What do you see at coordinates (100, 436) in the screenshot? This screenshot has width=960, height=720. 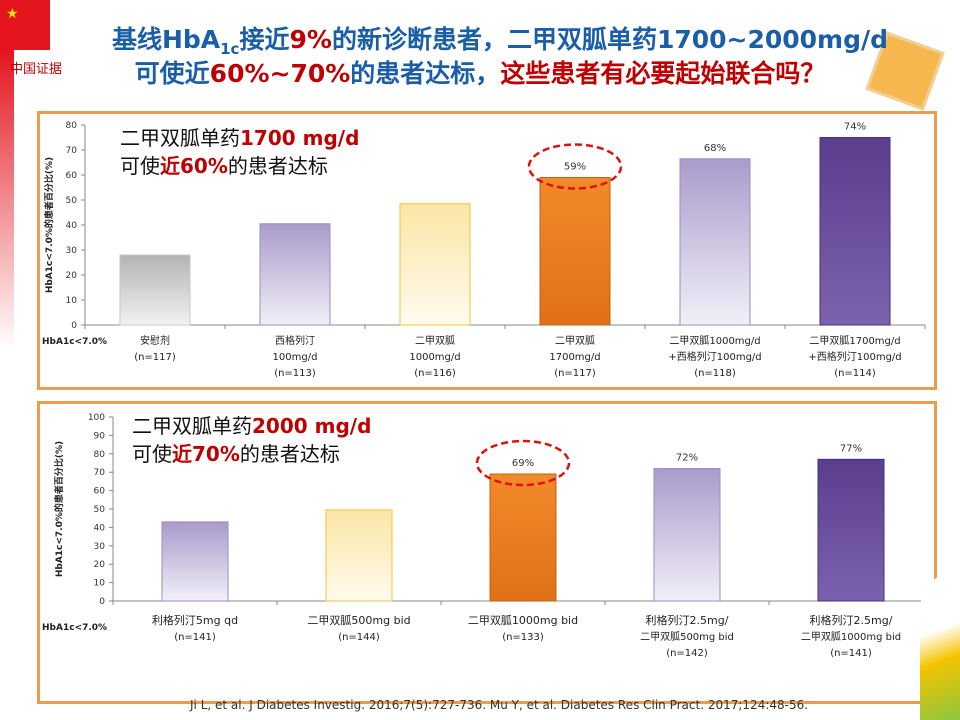 I see `y-tick-label: 90` at bounding box center [100, 436].